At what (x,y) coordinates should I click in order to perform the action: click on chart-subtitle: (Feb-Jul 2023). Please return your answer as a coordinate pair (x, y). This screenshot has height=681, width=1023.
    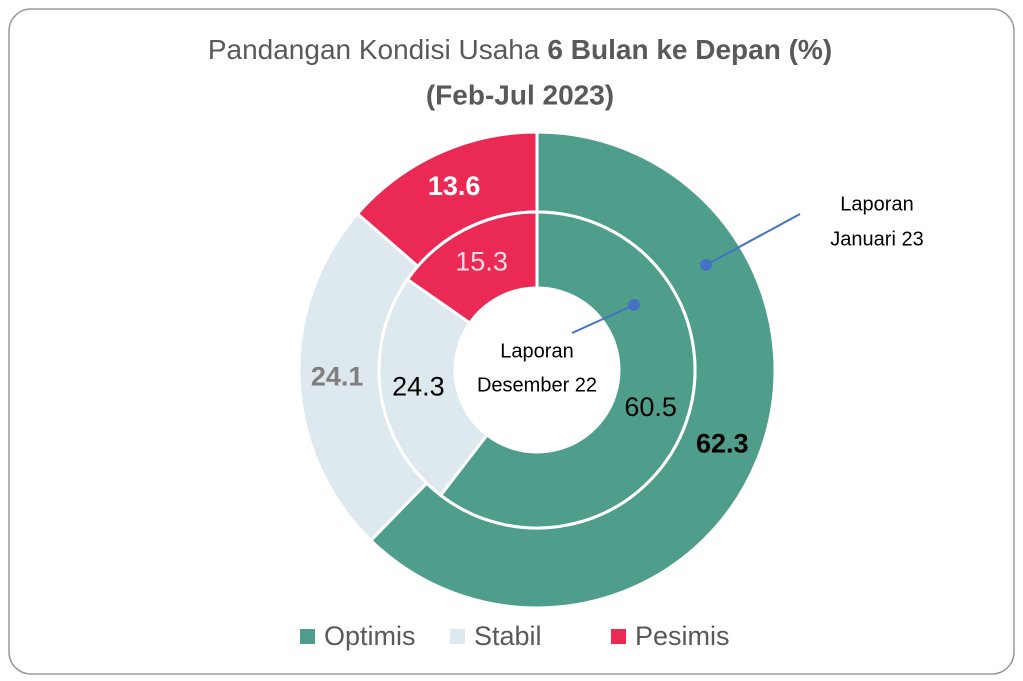
    Looking at the image, I should click on (520, 94).